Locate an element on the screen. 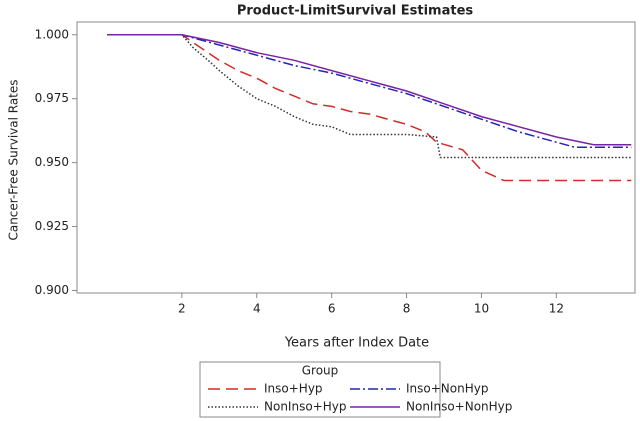 This screenshot has width=640, height=421. x-tick-label: 2 is located at coordinates (182, 309).